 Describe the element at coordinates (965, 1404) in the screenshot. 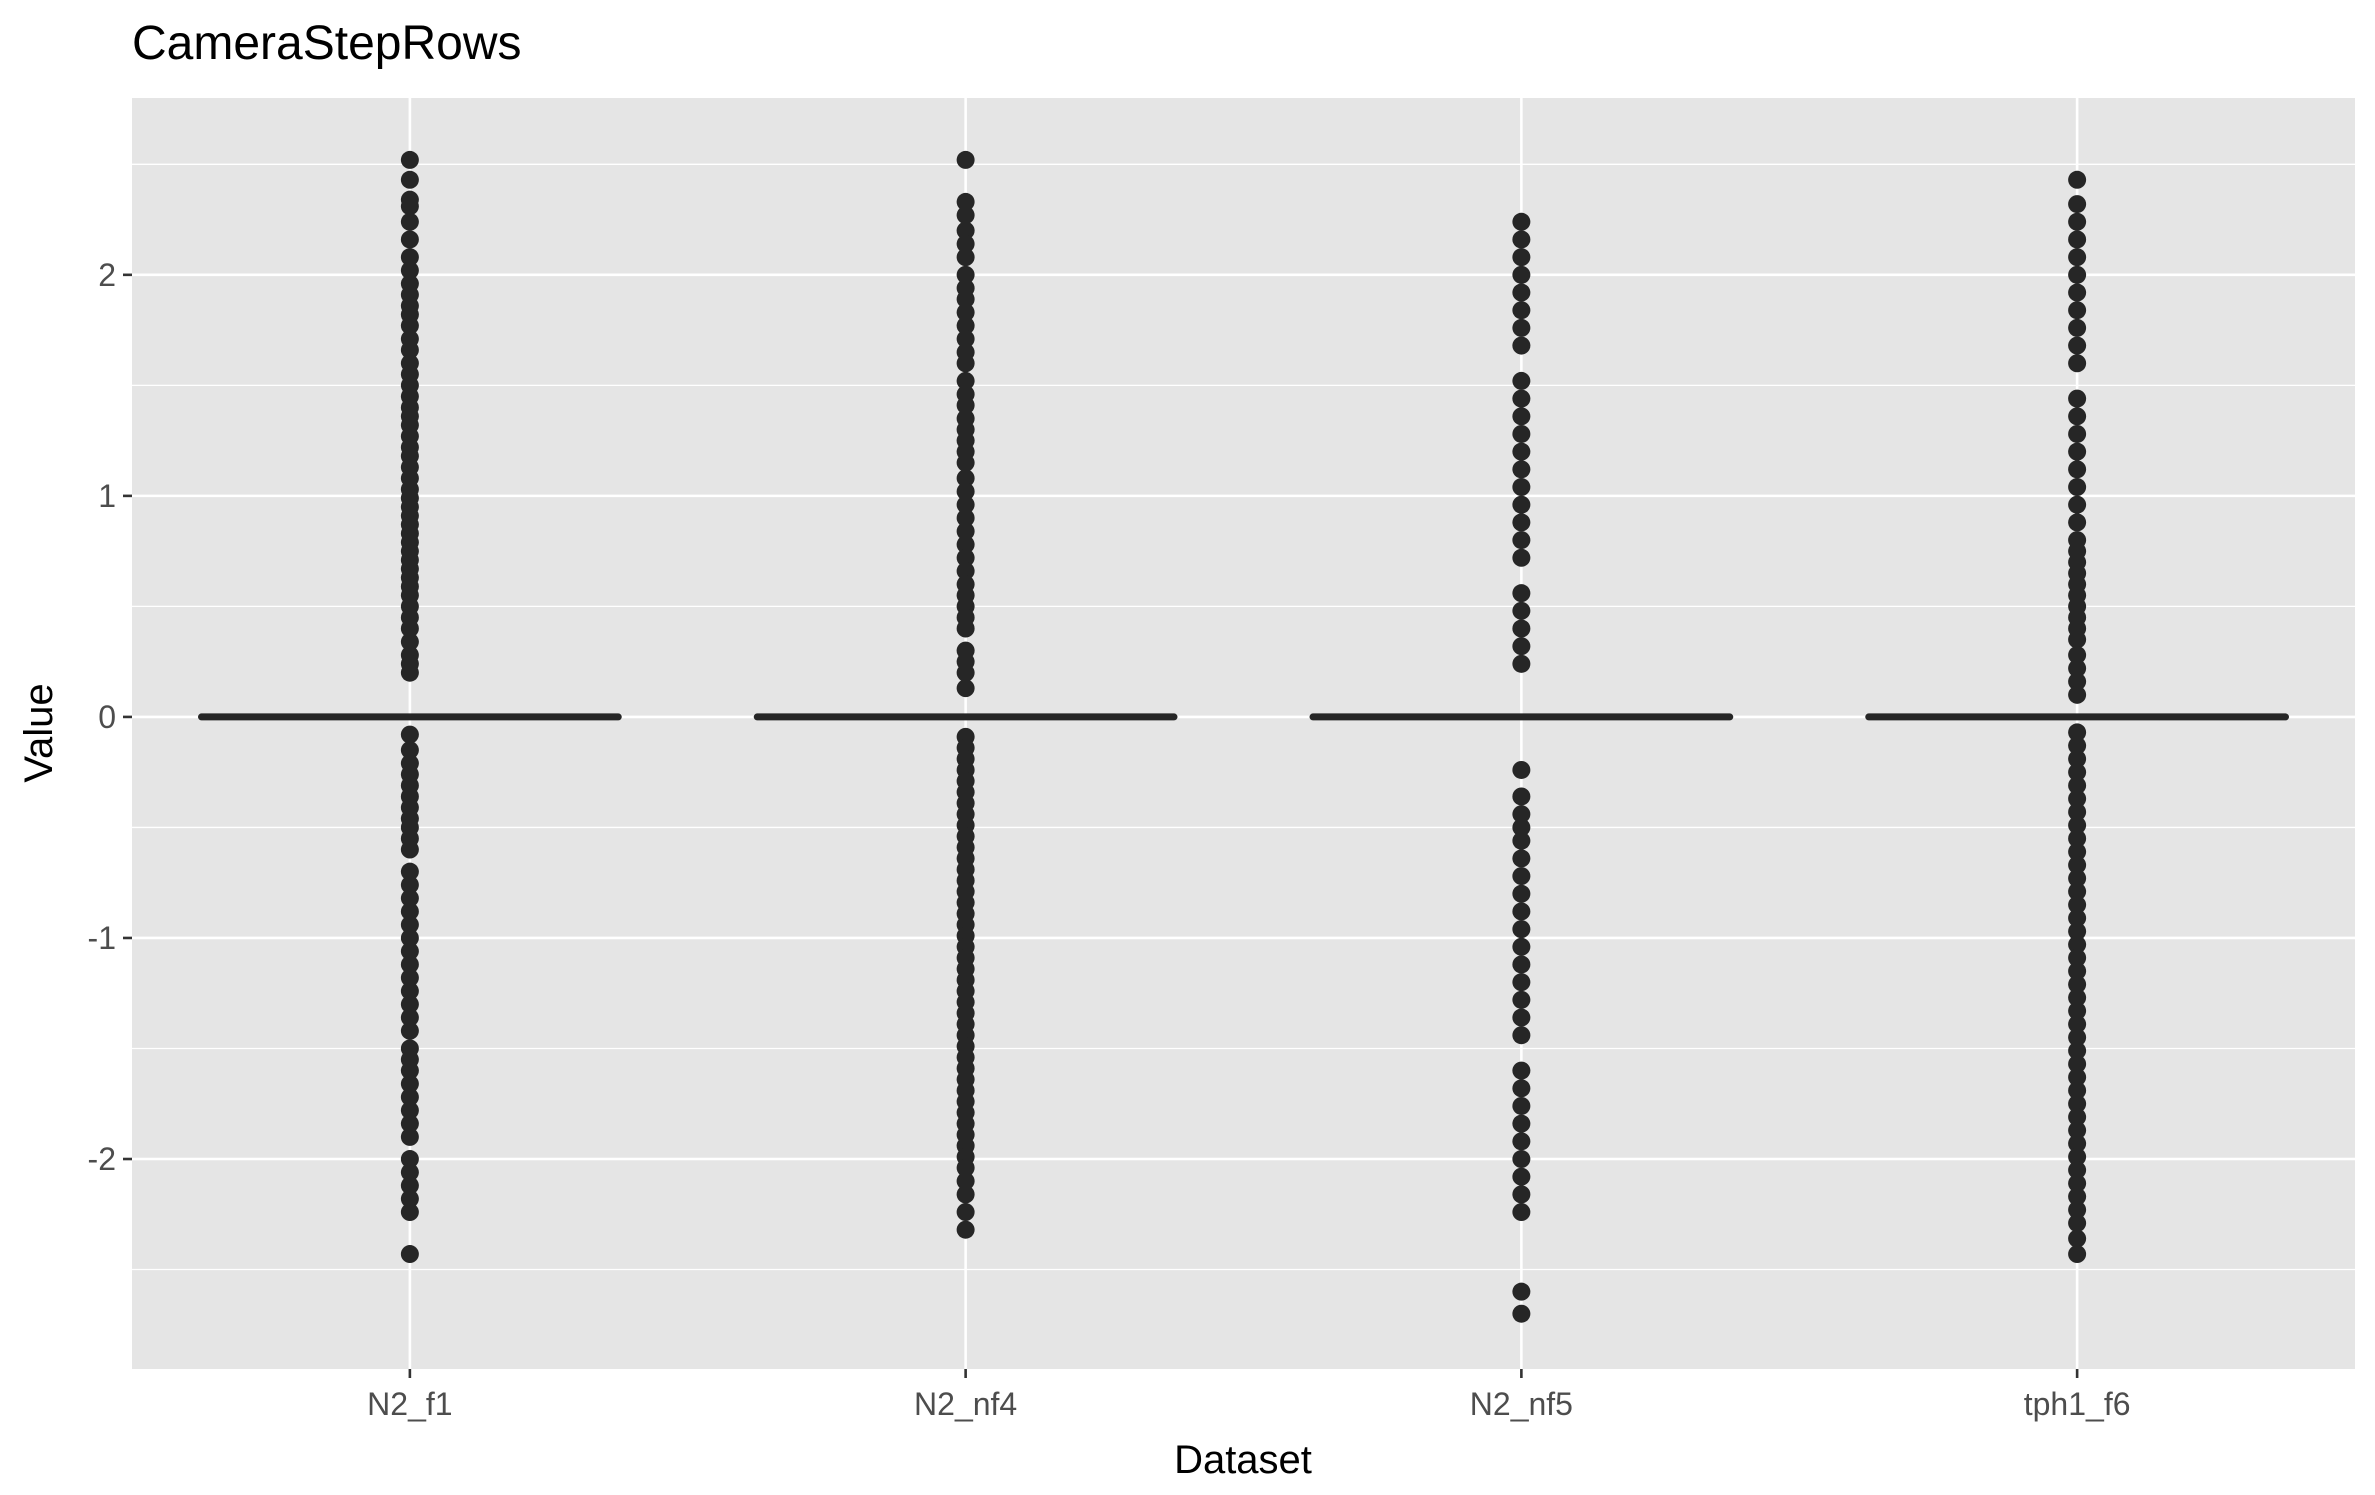

I see `x-tick-label: N2_nf4` at that location.